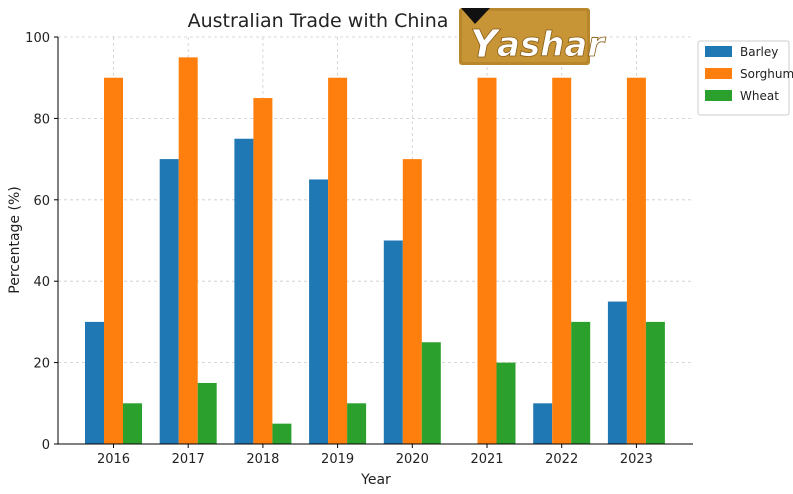 This screenshot has width=793, height=494. Describe the element at coordinates (15, 239) in the screenshot. I see `y-axis-label: Percentage (%)` at that location.